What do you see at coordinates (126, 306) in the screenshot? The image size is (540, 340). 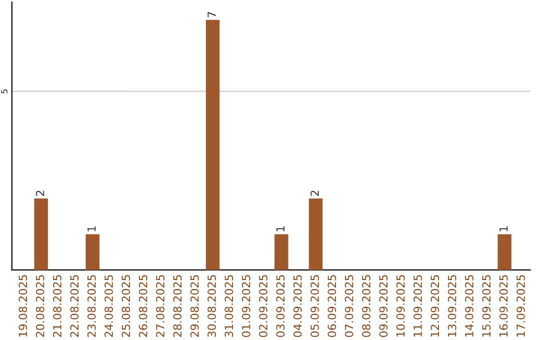 I see `x-tick-label: 25.08.2025` at bounding box center [126, 306].